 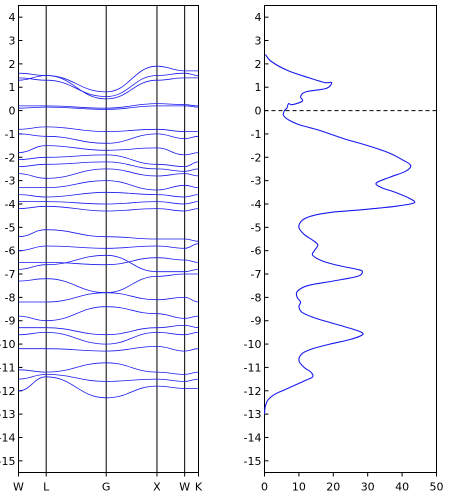 I want to click on dos-y-tick-label: -13, so click(x=253, y=414).